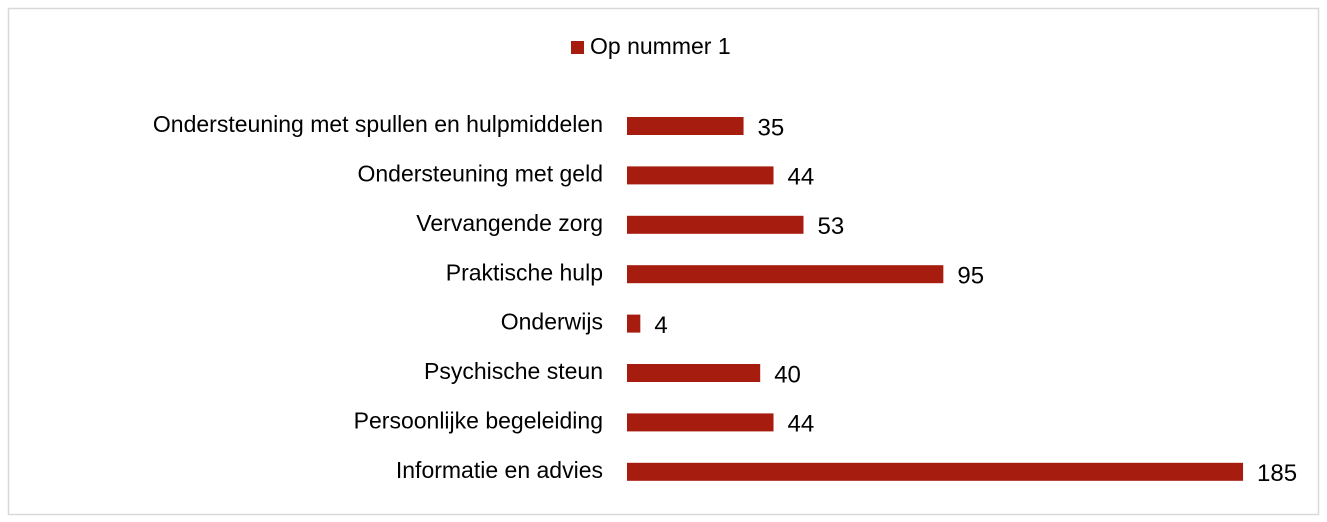 This screenshot has height=522, width=1327. Describe the element at coordinates (787, 374) in the screenshot. I see `data-label: 40` at that location.